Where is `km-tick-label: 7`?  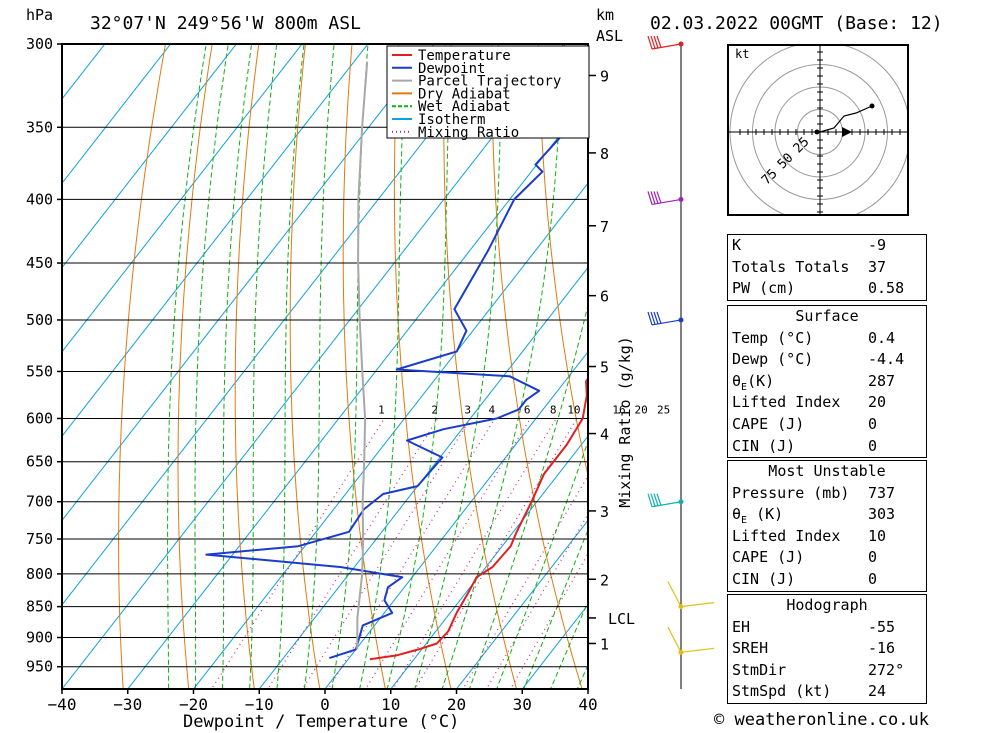 km-tick-label: 7 is located at coordinates (604, 227).